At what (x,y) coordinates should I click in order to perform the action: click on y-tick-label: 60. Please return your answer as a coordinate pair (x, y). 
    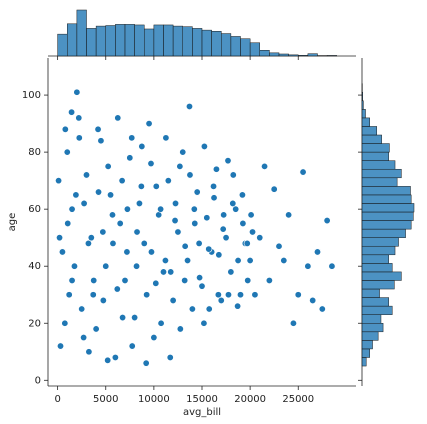
    Looking at the image, I should click on (34, 209).